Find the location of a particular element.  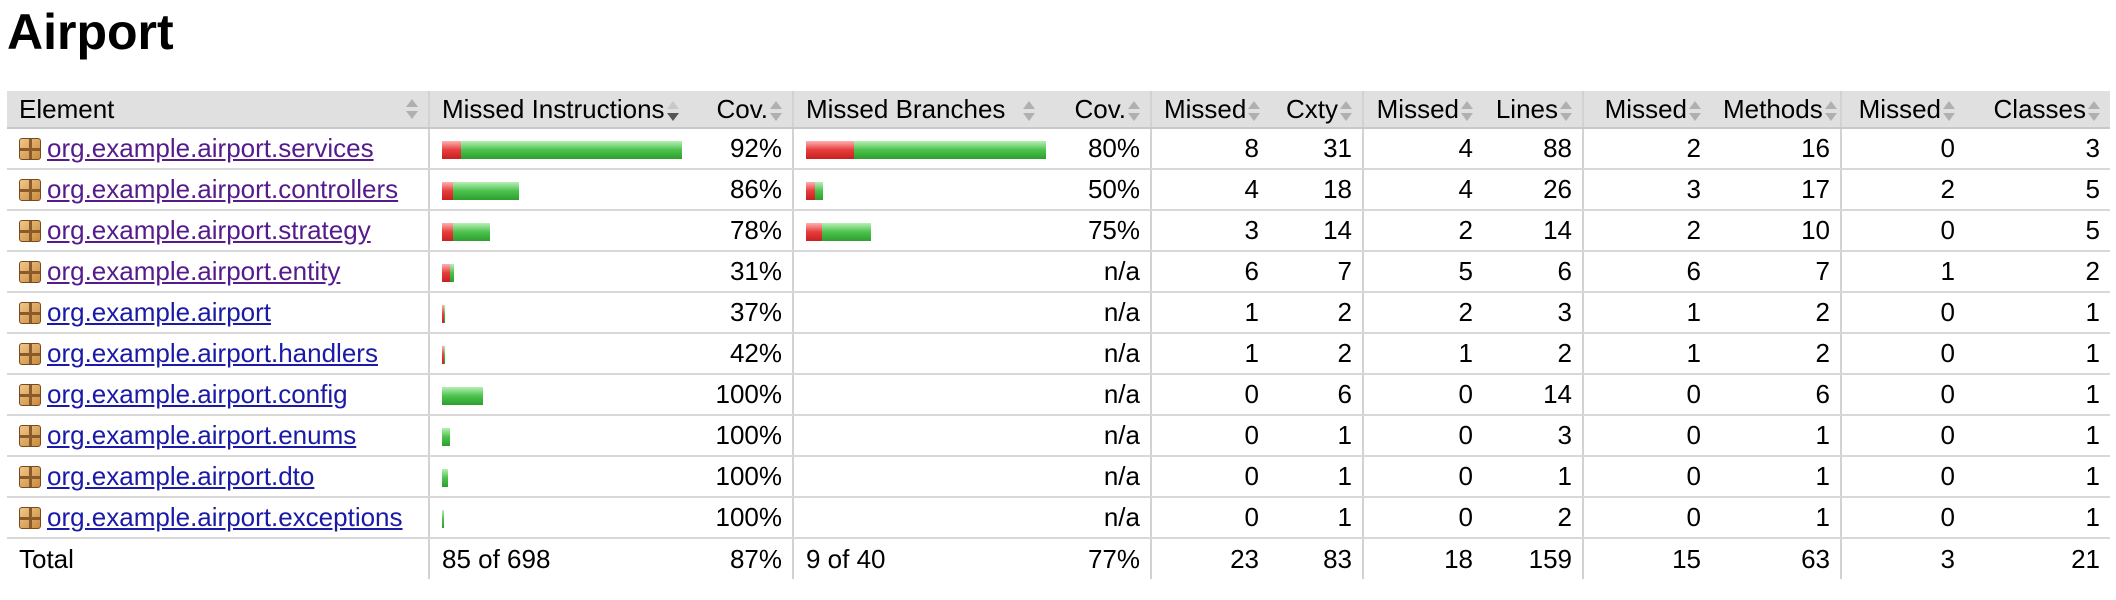

header-missed-classes: Missed is located at coordinates (1902, 110).